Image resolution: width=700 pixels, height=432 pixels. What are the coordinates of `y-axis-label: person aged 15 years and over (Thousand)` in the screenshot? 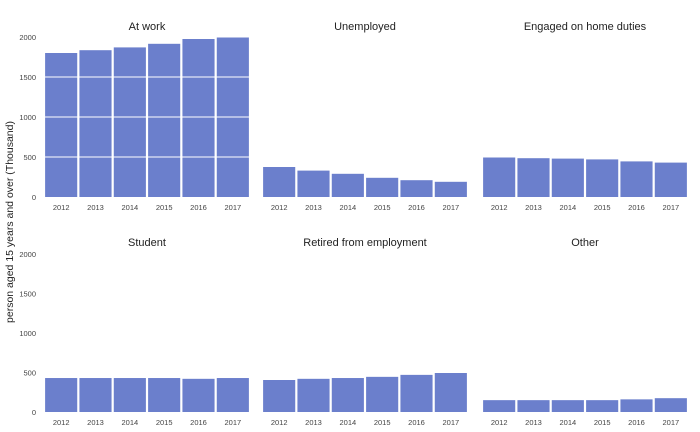 It's located at (10, 222).